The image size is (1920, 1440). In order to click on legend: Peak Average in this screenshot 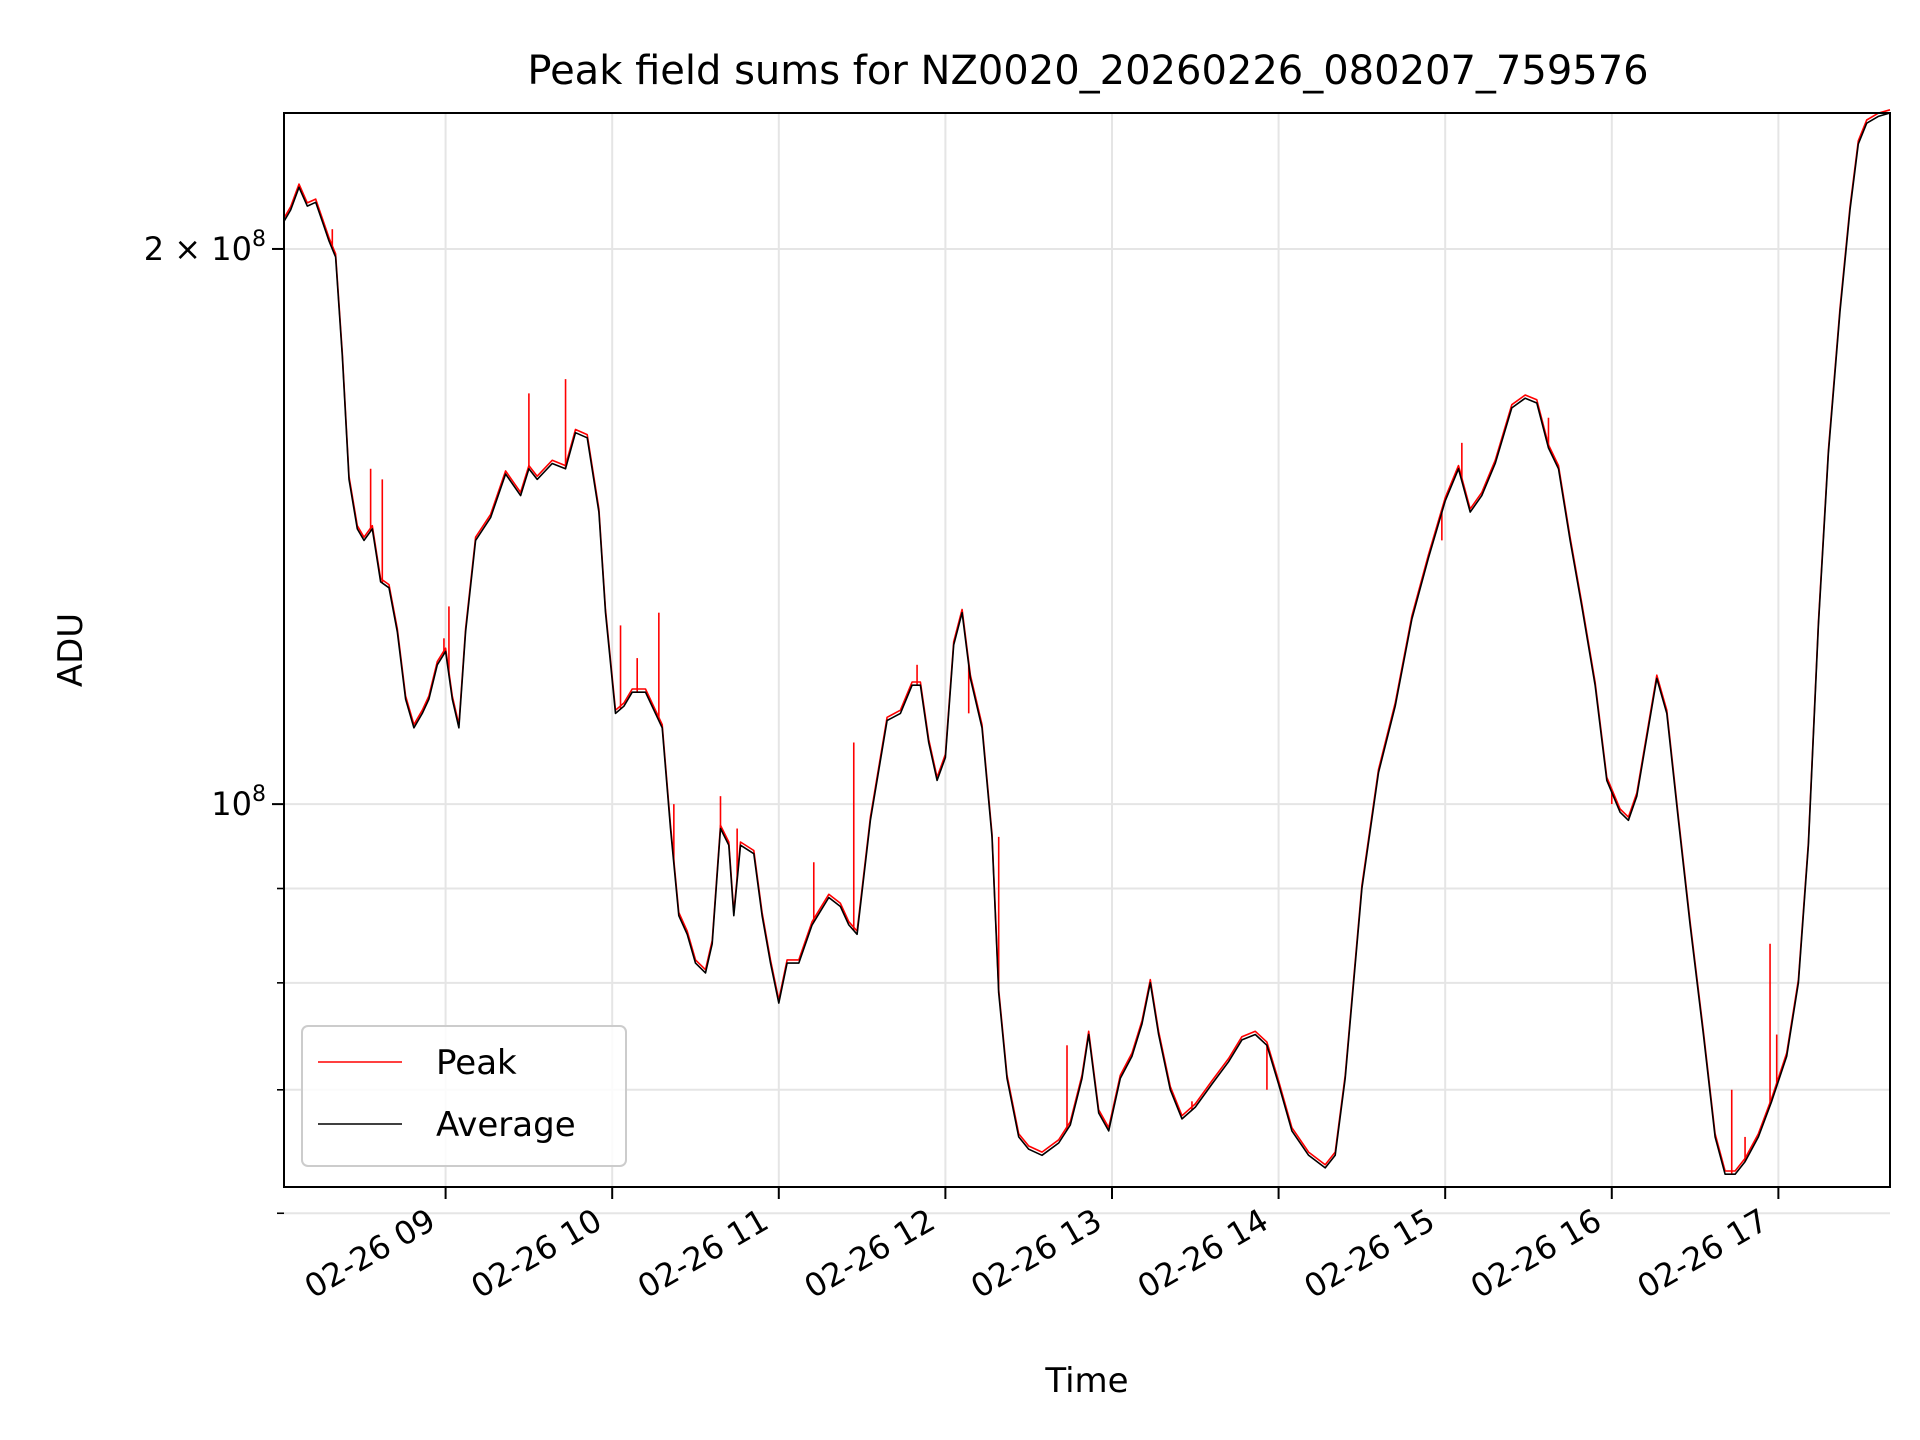, I will do `click(464, 1096)`.